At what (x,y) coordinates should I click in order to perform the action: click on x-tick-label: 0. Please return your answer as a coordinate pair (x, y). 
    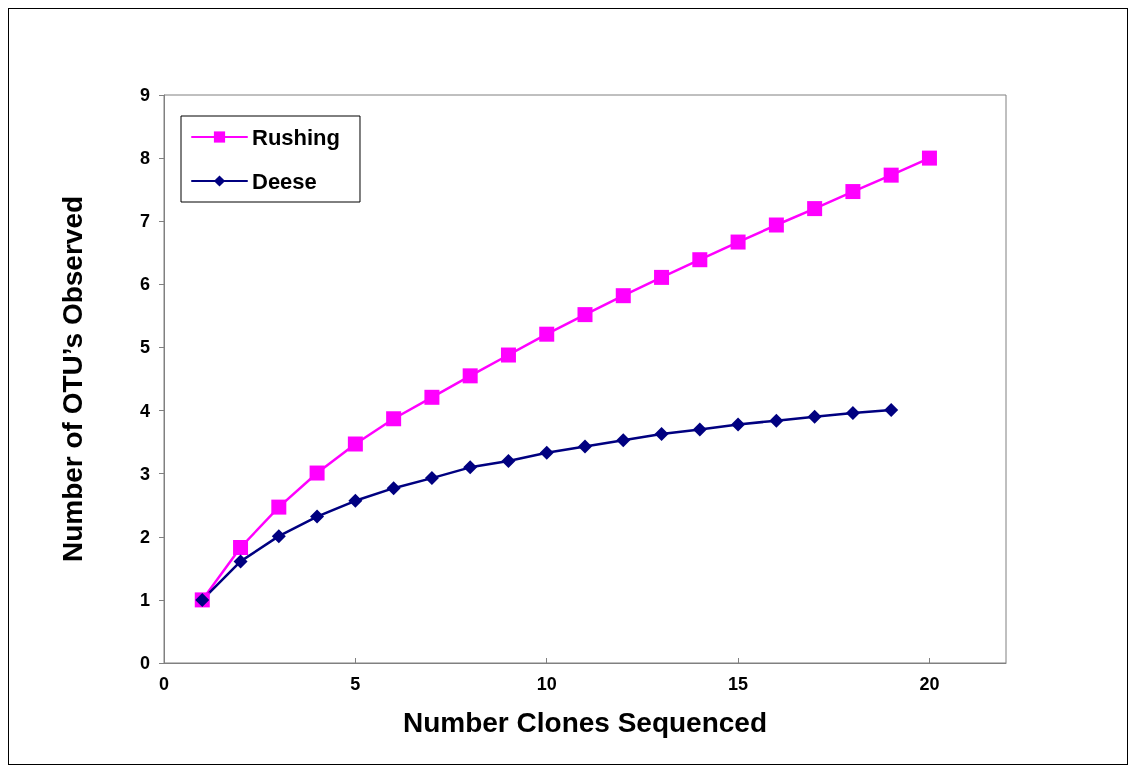
    Looking at the image, I should click on (164, 684).